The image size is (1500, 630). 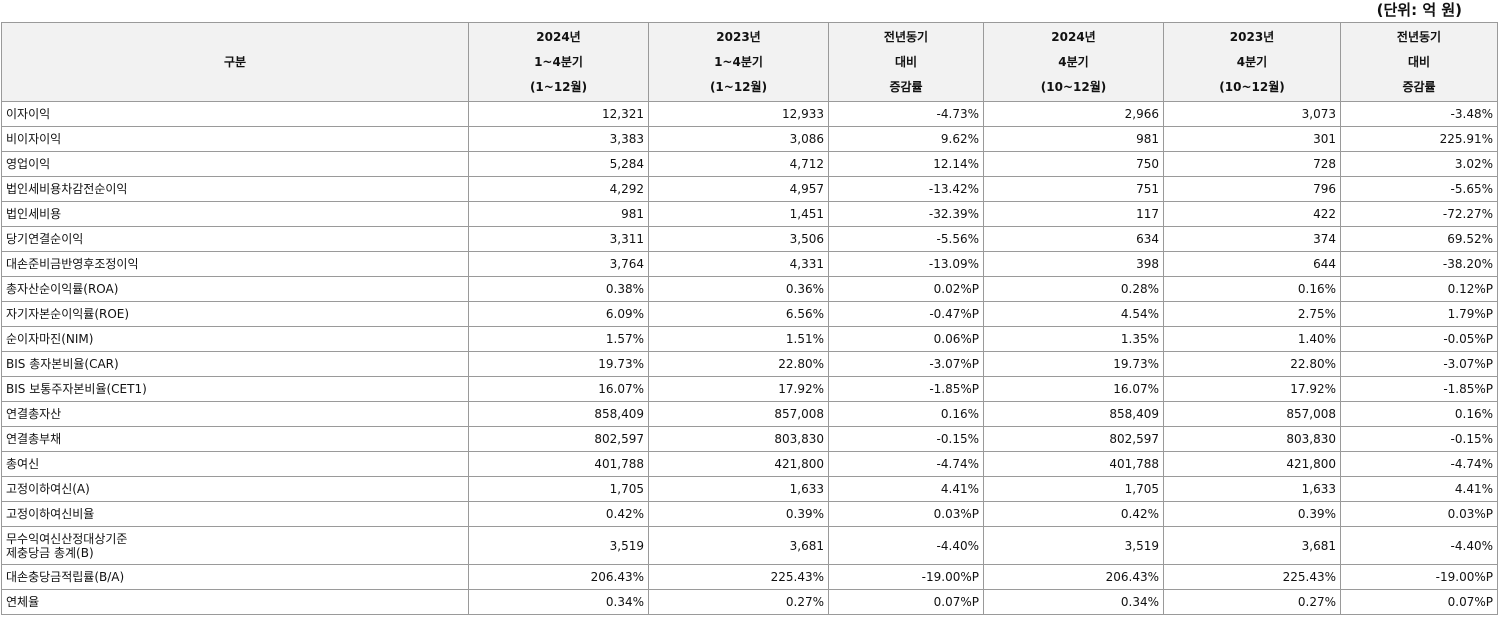 I want to click on value-cell: 3,764, so click(x=558, y=264).